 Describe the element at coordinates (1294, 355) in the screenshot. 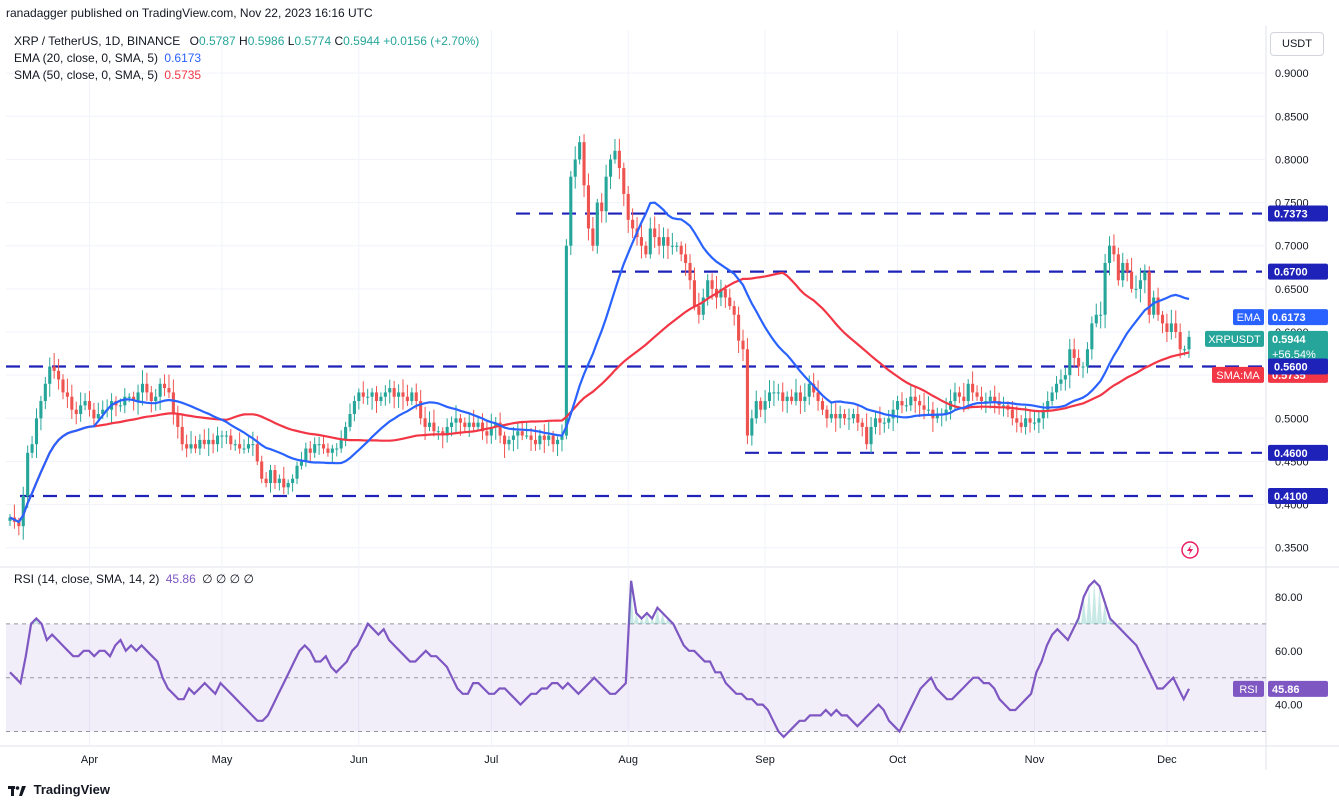

I see `last-price-tag-extra: +56.54%` at that location.